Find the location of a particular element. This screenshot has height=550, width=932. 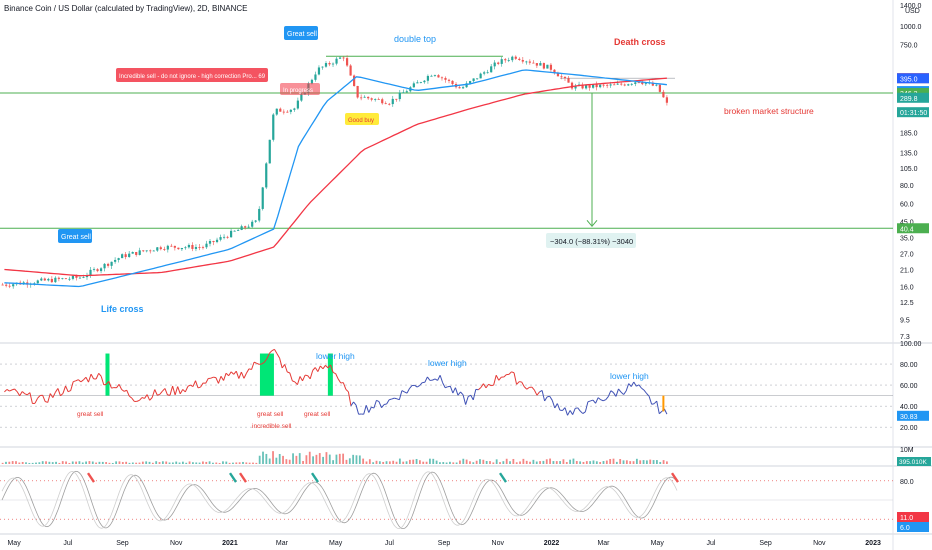

price-tick-label: 105.0 is located at coordinates (909, 169).